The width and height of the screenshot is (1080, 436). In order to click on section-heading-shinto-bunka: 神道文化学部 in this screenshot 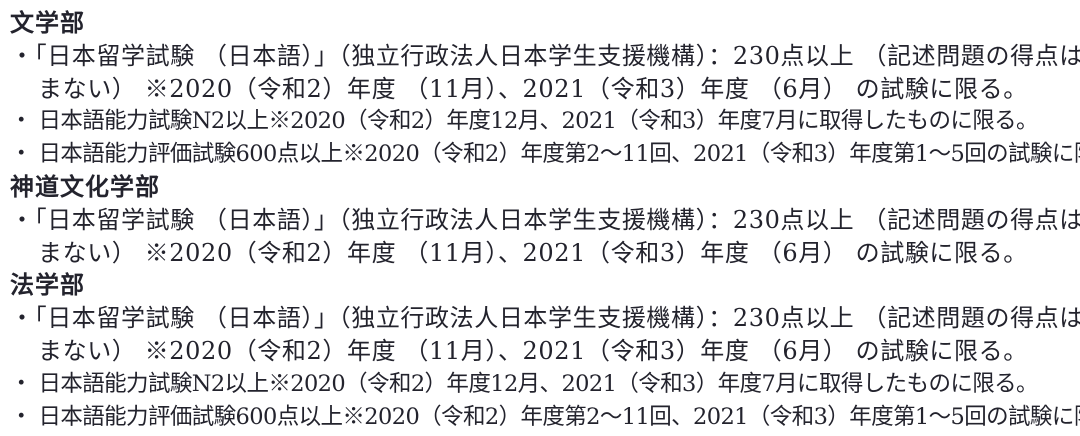, I will do `click(85, 186)`.